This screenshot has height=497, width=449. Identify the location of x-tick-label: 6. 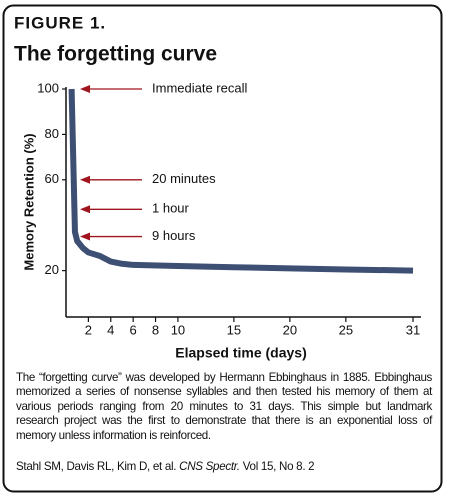
(133, 329).